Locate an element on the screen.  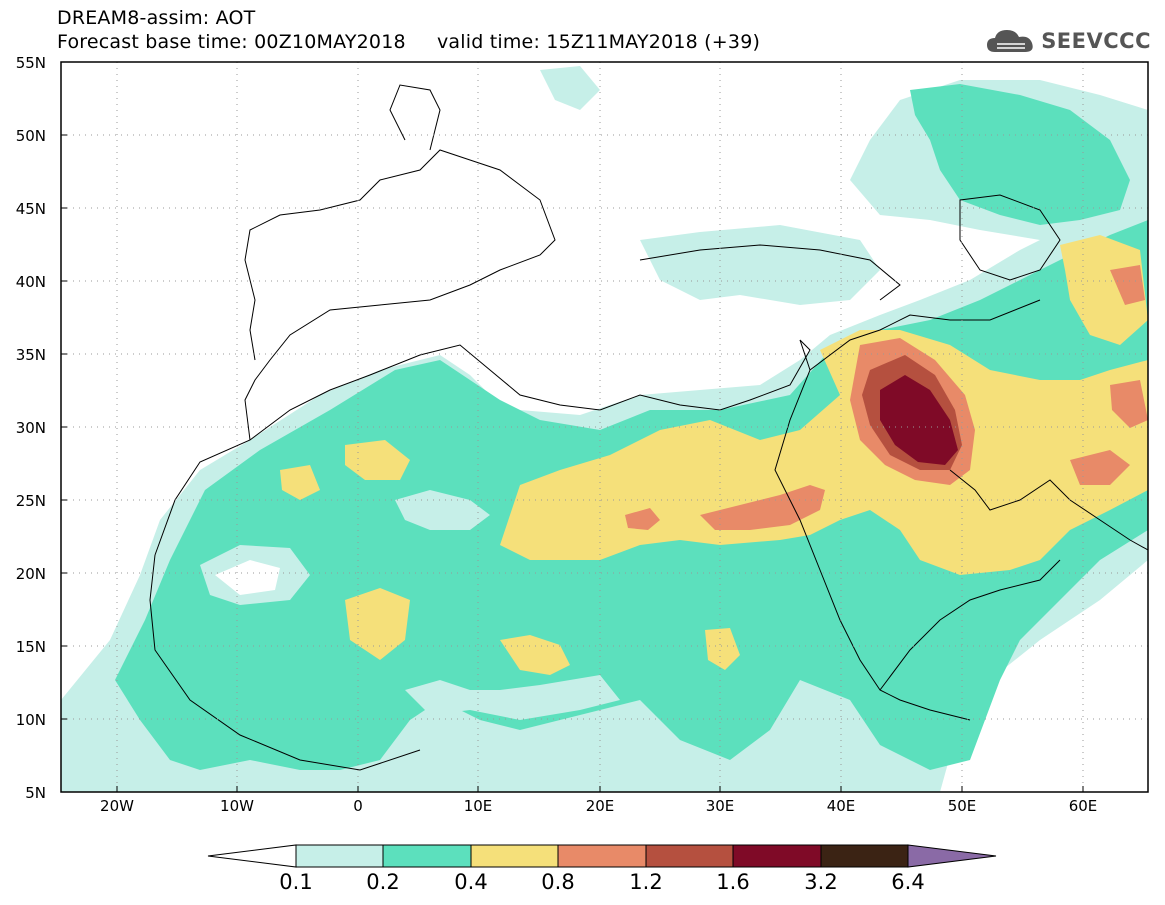
seevccc-logo: SEEVCCC is located at coordinates (1068, 41).